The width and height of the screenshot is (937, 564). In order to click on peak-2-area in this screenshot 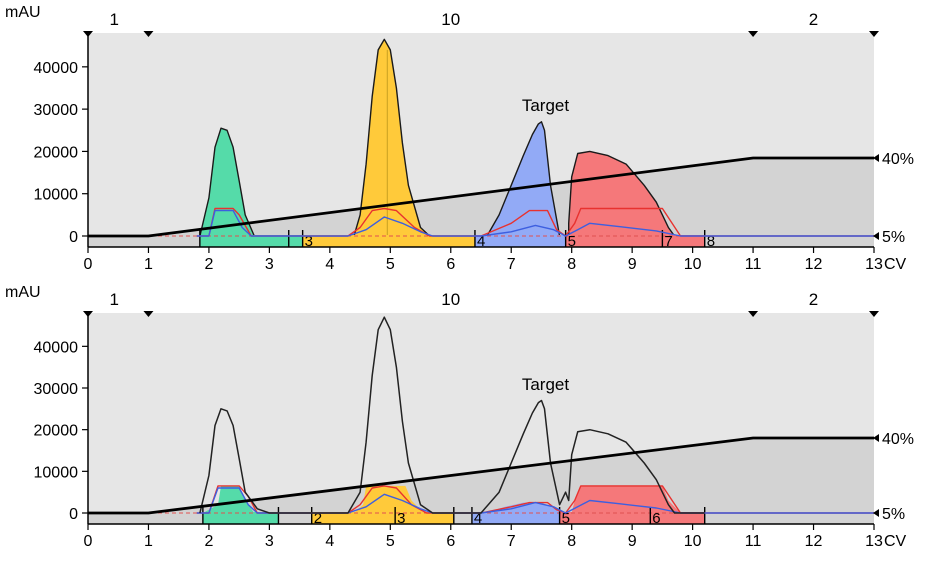, I will do `click(392, 137)`.